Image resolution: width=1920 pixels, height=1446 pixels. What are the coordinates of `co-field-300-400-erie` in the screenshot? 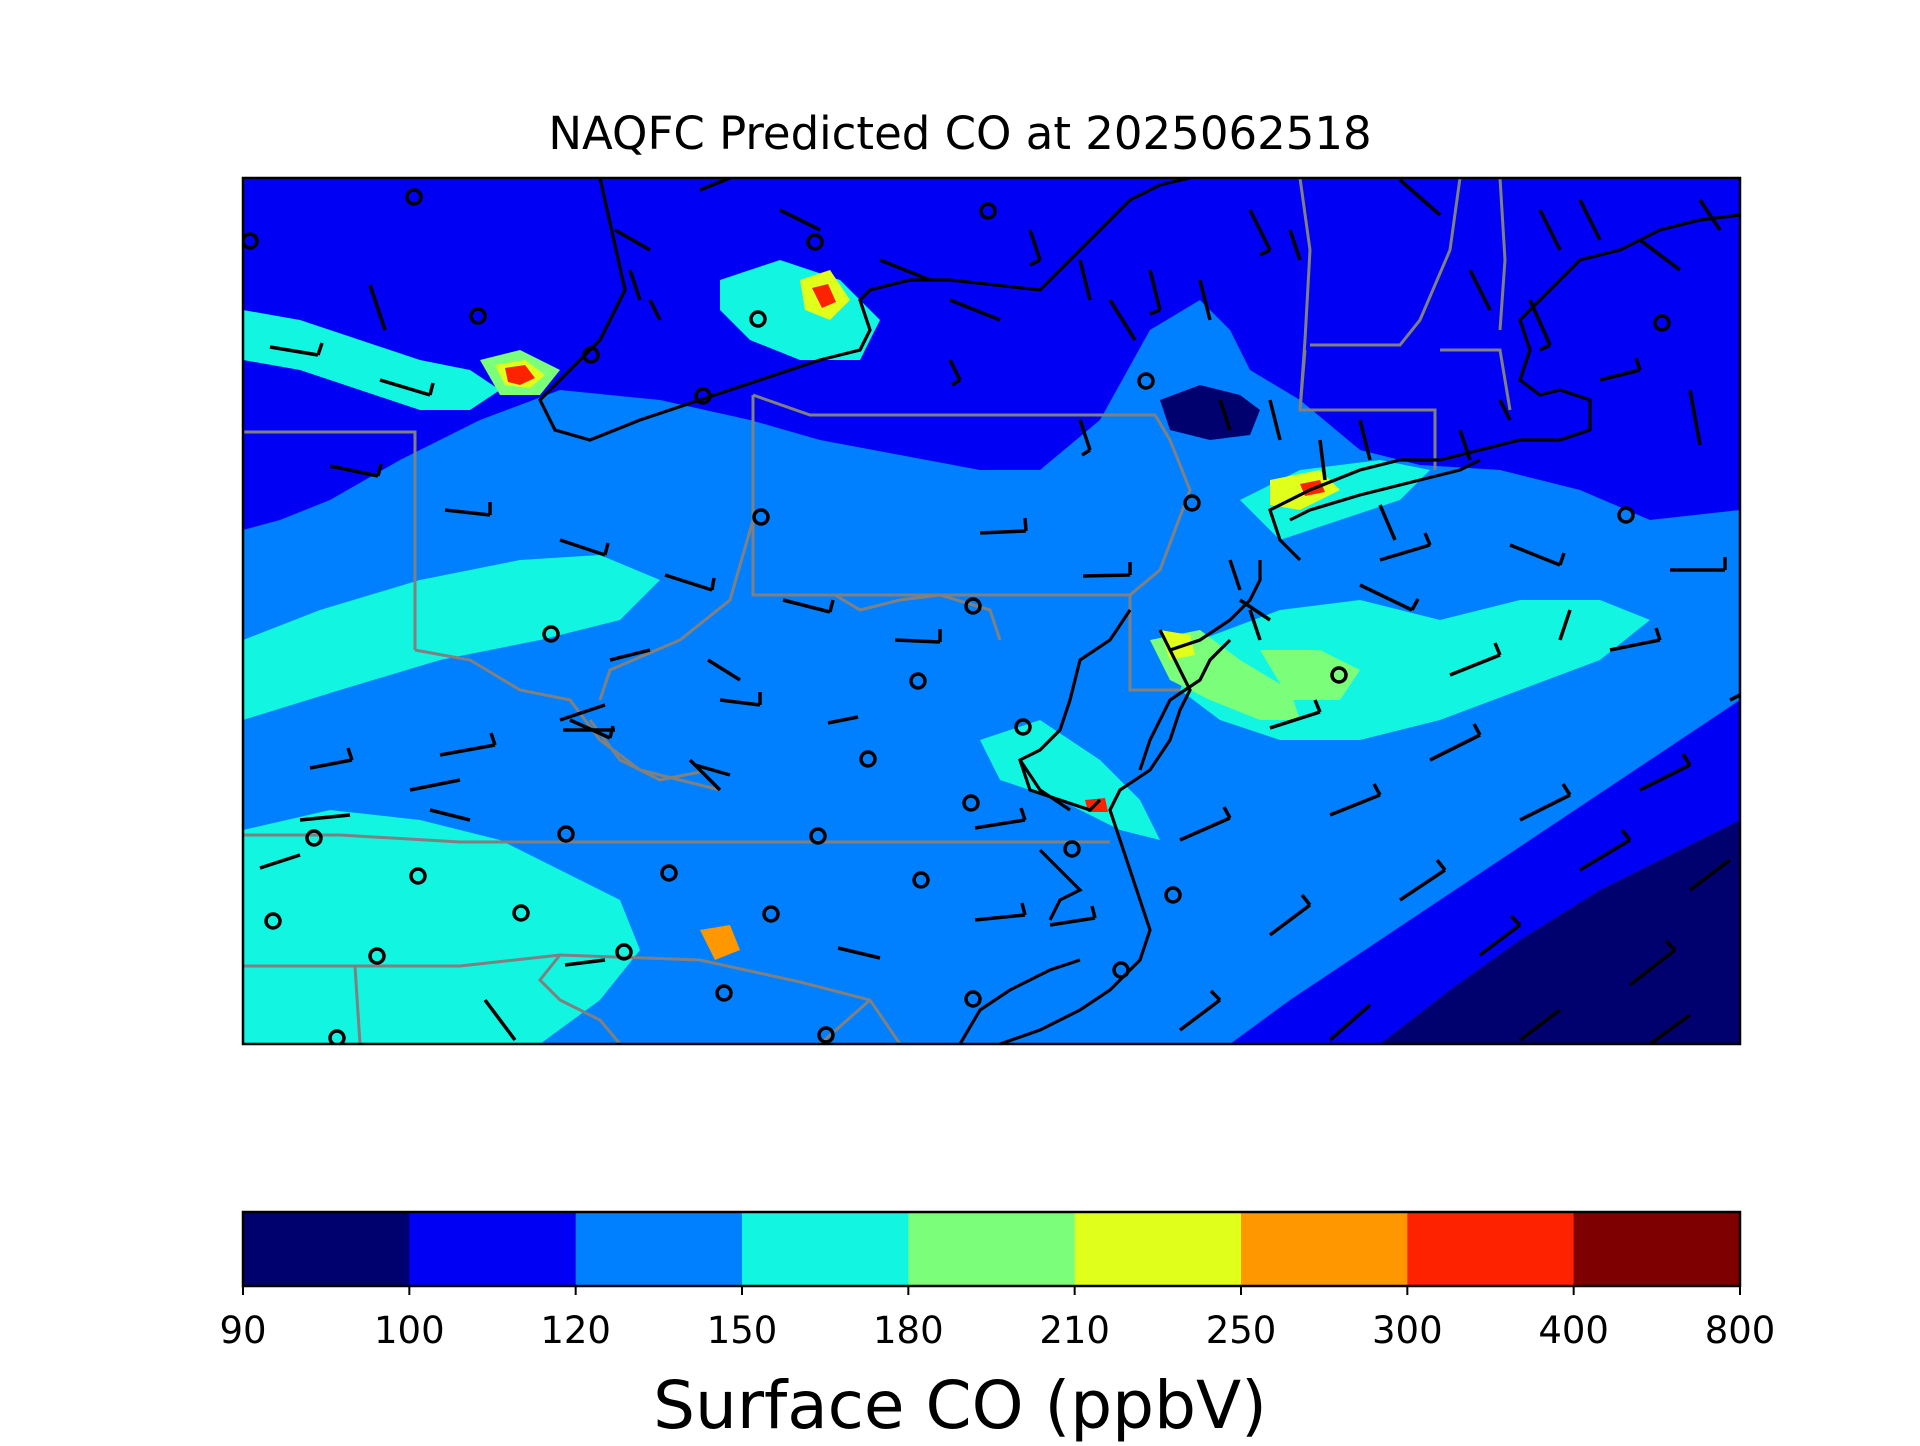 It's located at (520, 375).